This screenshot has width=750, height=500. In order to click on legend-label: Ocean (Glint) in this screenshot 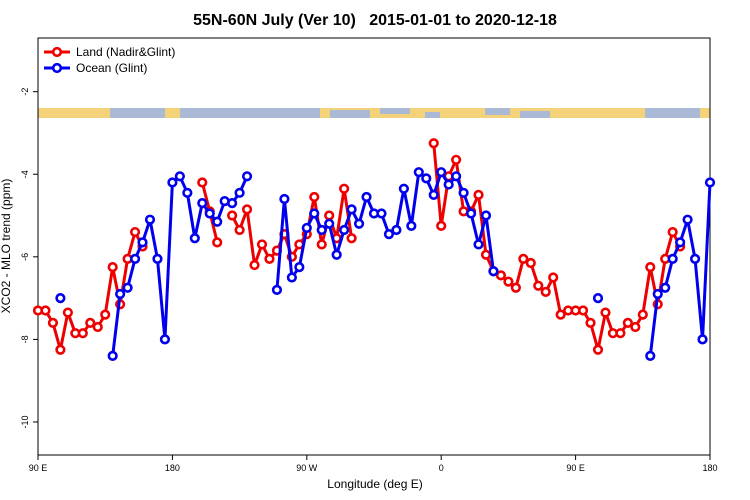, I will do `click(111, 68)`.